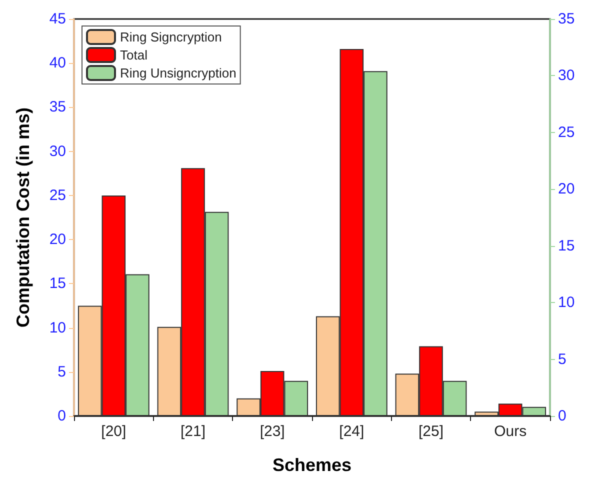  Describe the element at coordinates (134, 55) in the screenshot. I see `legend-label: Total` at that location.